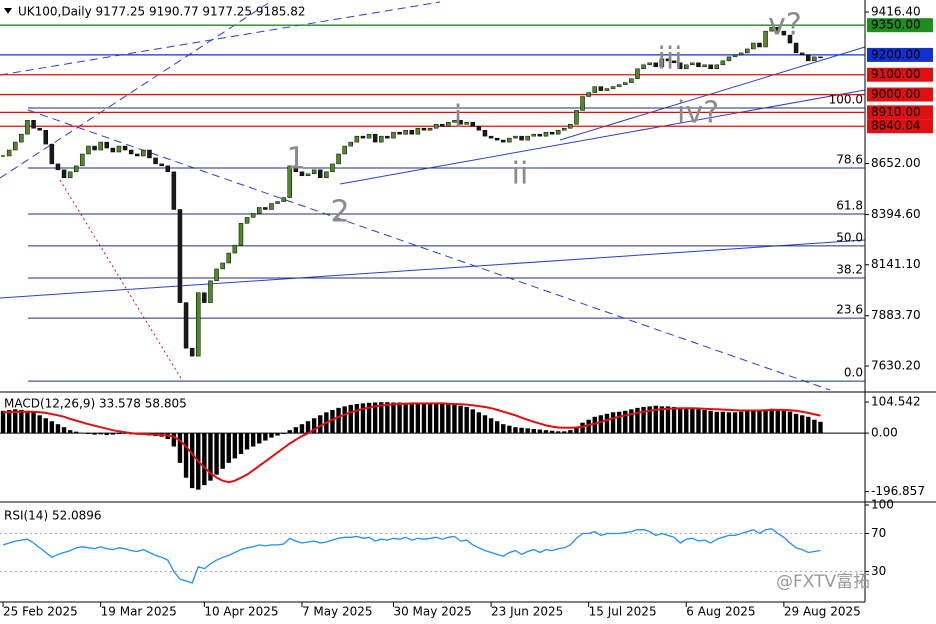 This screenshot has width=936, height=624. Describe the element at coordinates (95, 404) in the screenshot. I see `macd-title: MACD(12,26,9) 33.578 58.805` at that location.